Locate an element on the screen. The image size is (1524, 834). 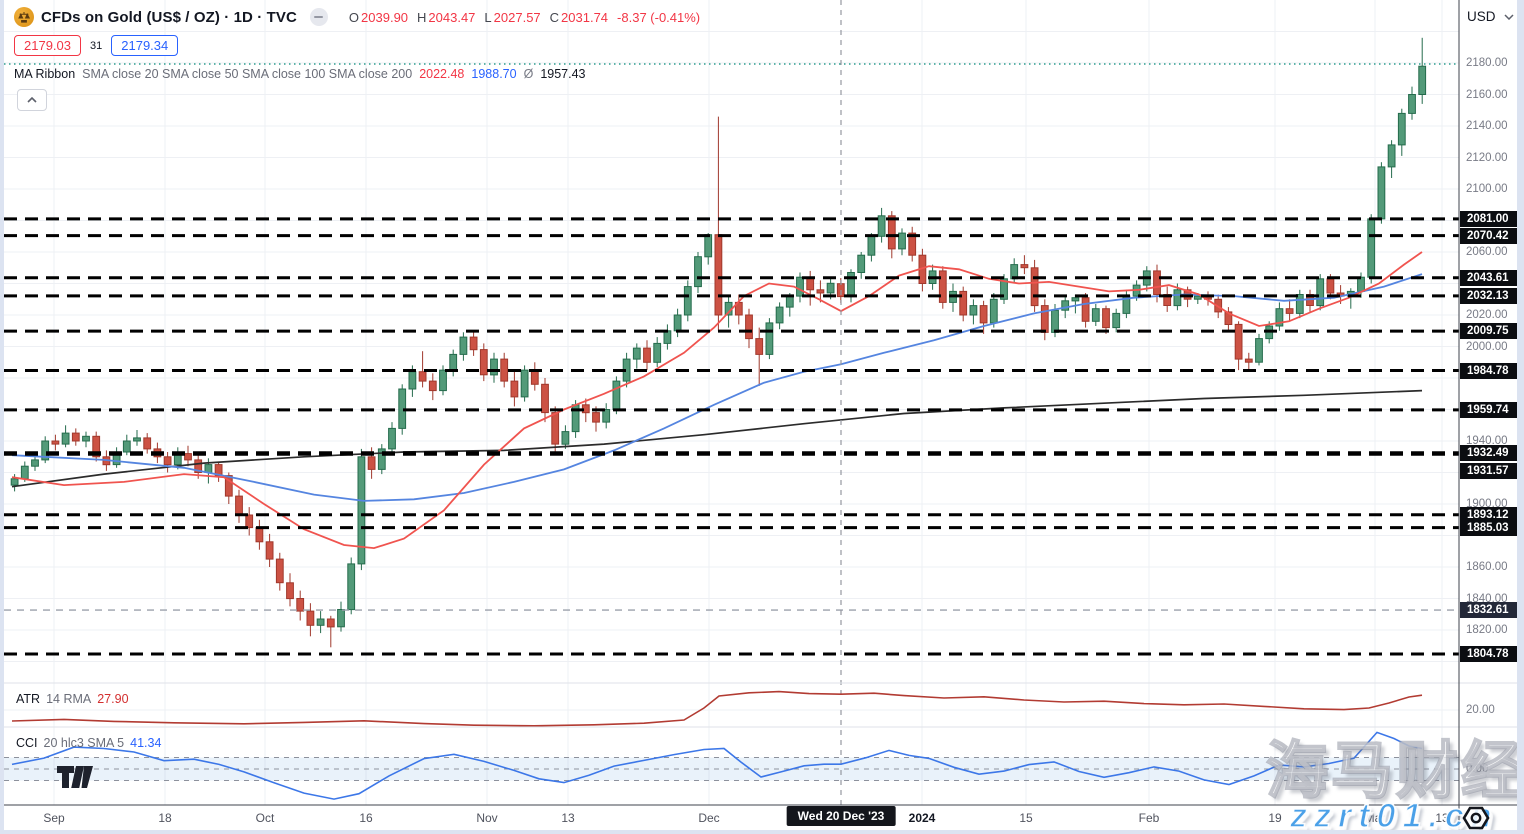
sell-button: 2179.03 is located at coordinates (47, 45).